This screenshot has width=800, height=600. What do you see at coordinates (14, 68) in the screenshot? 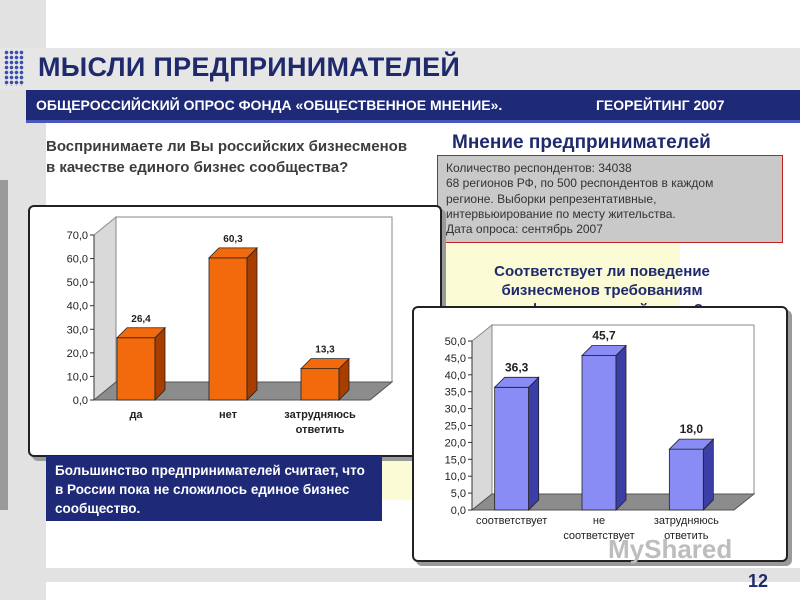
I see `dot-grid-logo` at bounding box center [14, 68].